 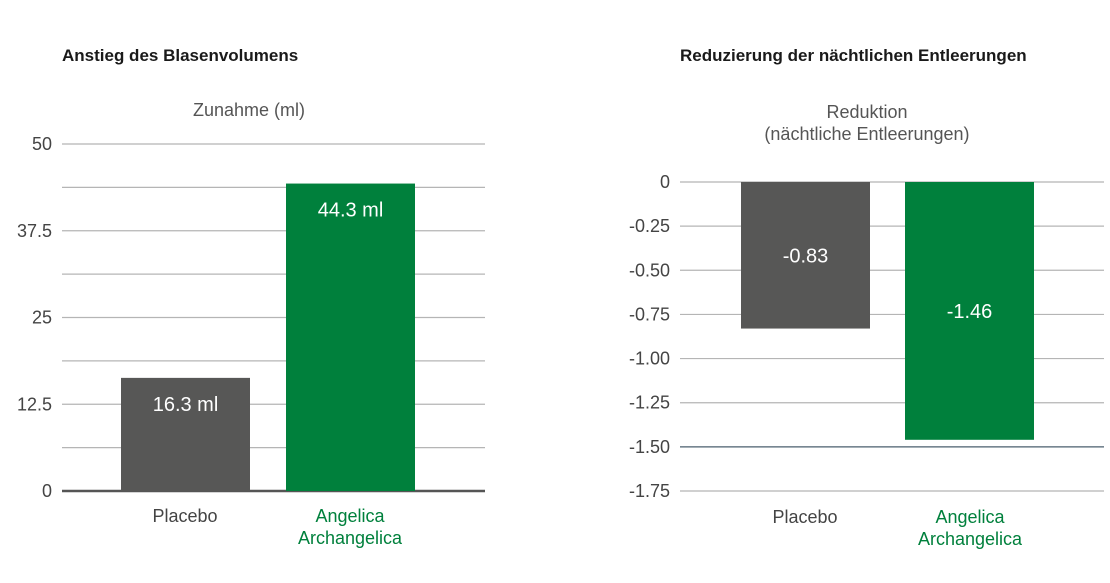 What do you see at coordinates (649, 270) in the screenshot?
I see `y-tick-label: -0.50` at bounding box center [649, 270].